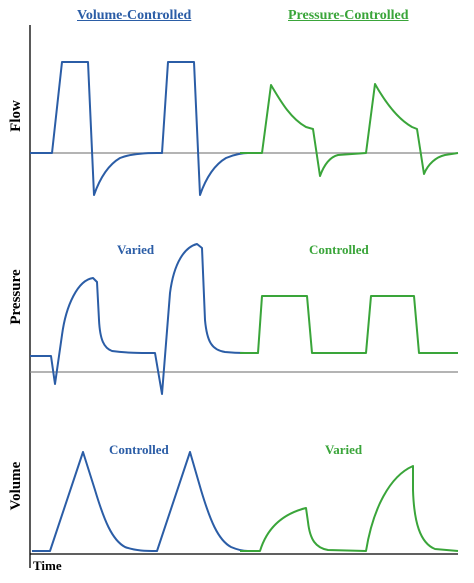 The width and height of the screenshot is (474, 583). Describe the element at coordinates (349, 130) in the screenshot. I see `flow-pressure-controlled-waveform` at that location.